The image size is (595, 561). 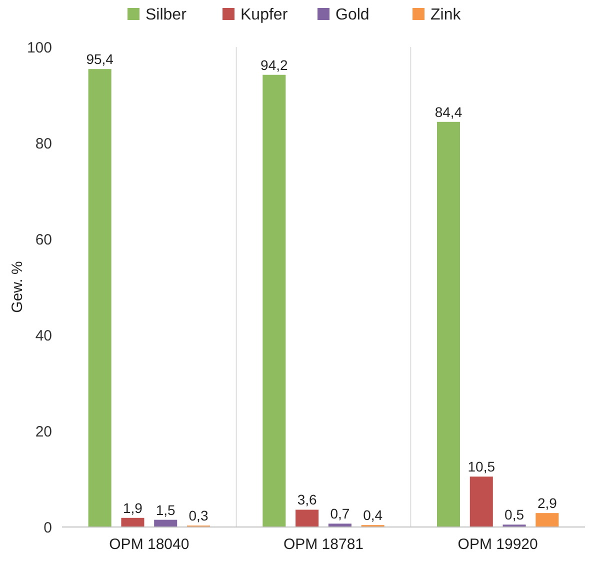 What do you see at coordinates (547, 503) in the screenshot?
I see `data-label: 2,9` at bounding box center [547, 503].